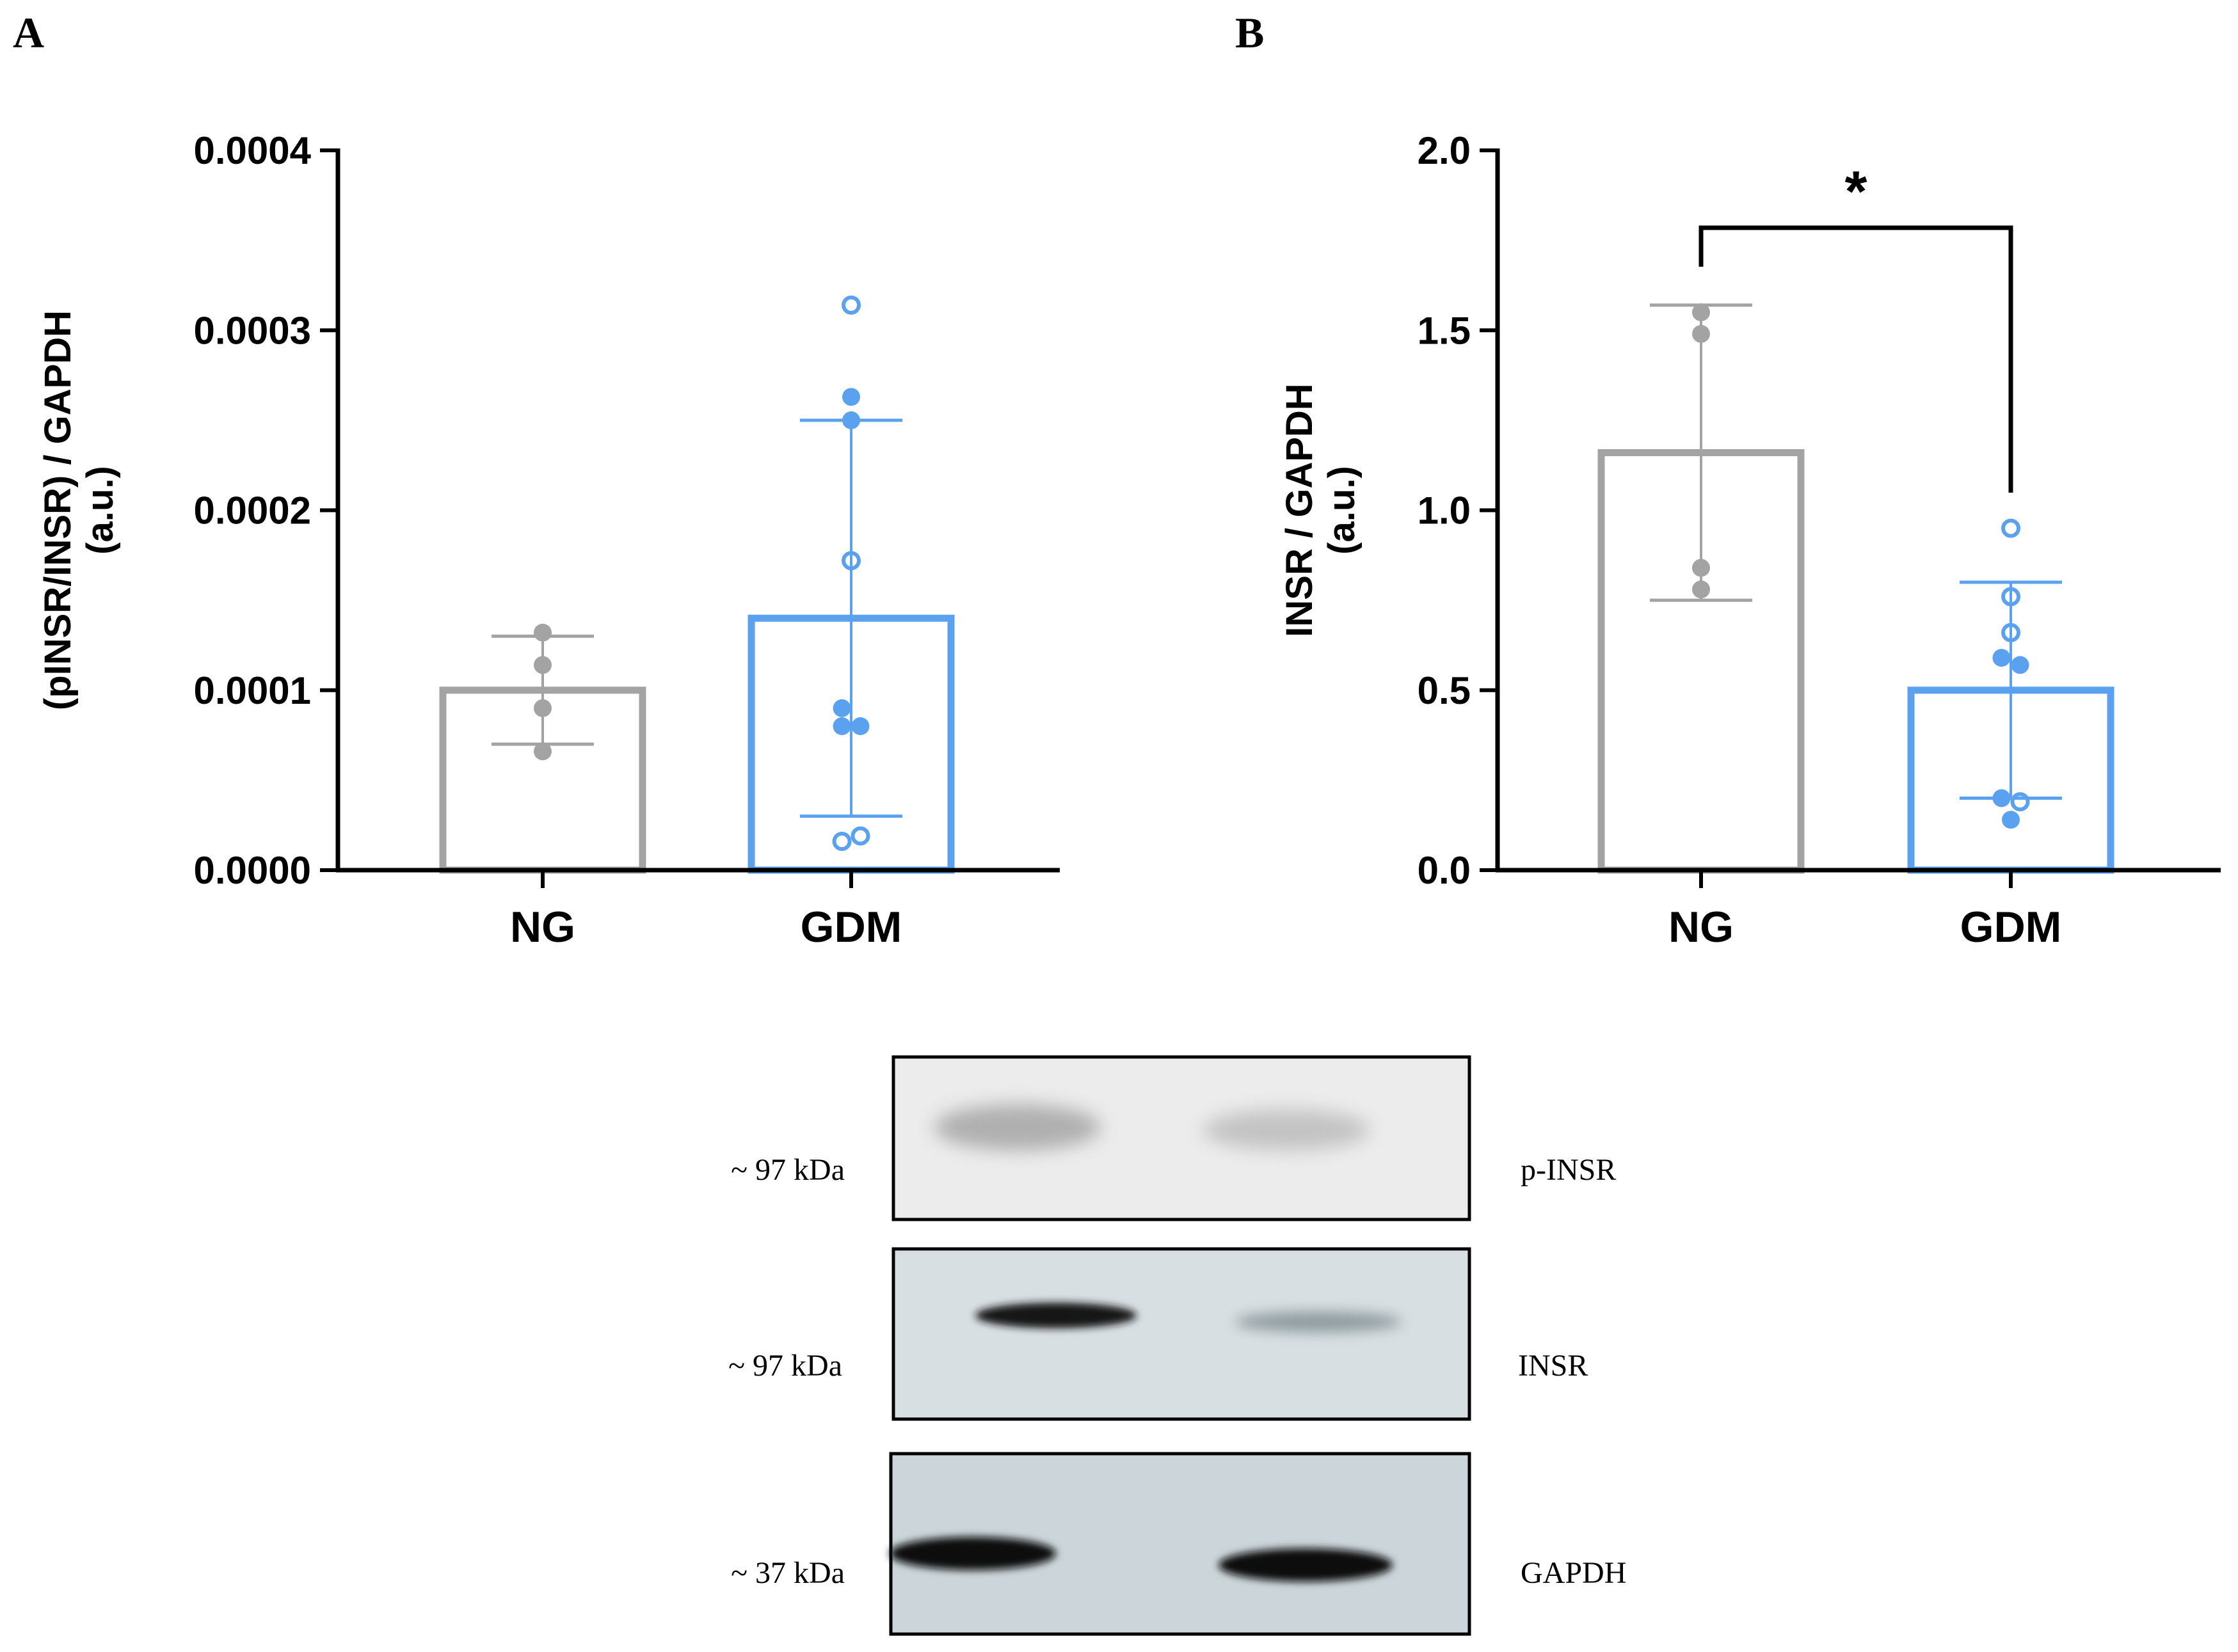  Describe the element at coordinates (1444, 150) in the screenshot. I see `y-tick-label: 2.0` at that location.